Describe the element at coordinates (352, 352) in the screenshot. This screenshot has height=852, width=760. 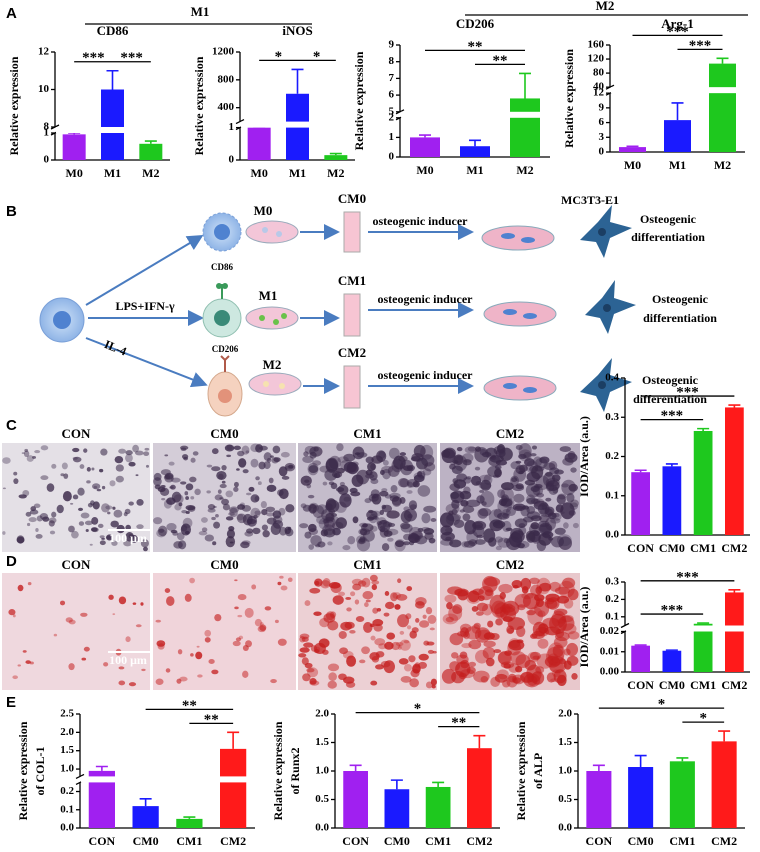
I see `medium-label: CM2` at that location.